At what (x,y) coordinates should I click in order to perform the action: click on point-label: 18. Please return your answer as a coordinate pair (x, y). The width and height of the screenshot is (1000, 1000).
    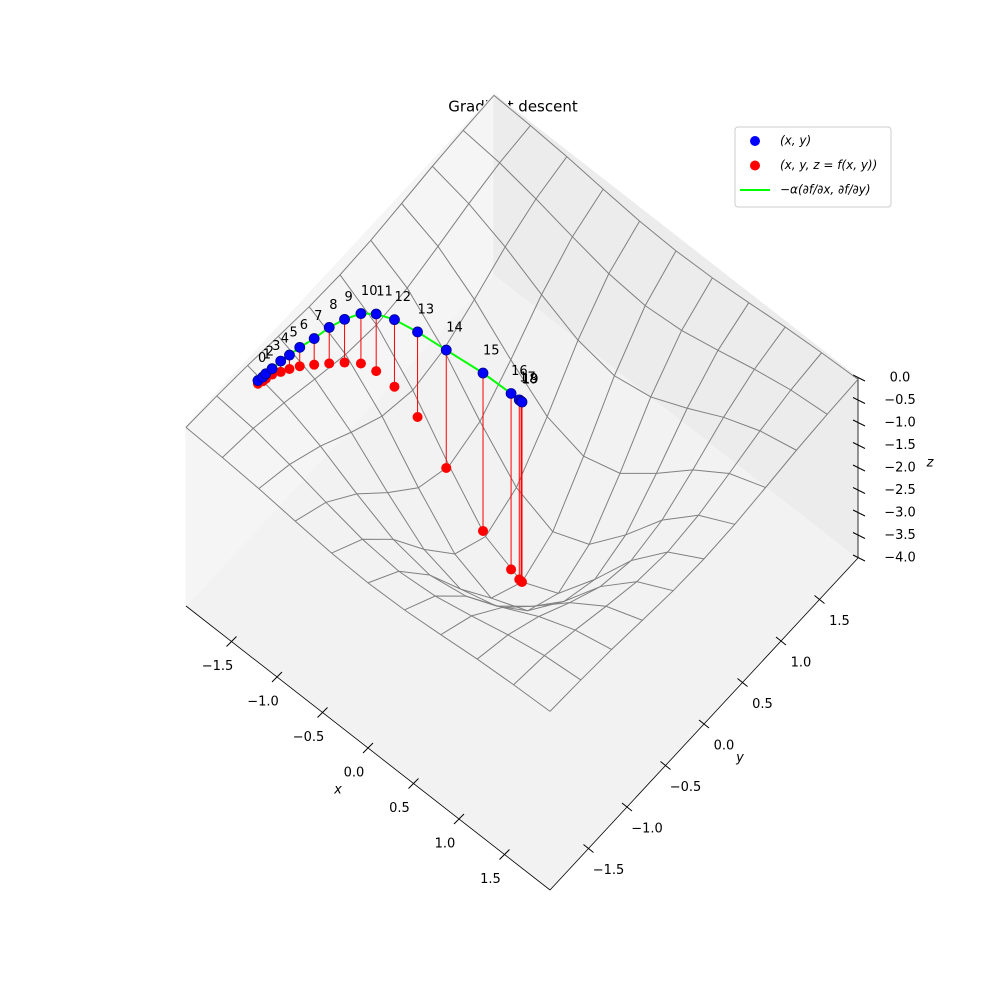
    Looking at the image, I should click on (529, 379).